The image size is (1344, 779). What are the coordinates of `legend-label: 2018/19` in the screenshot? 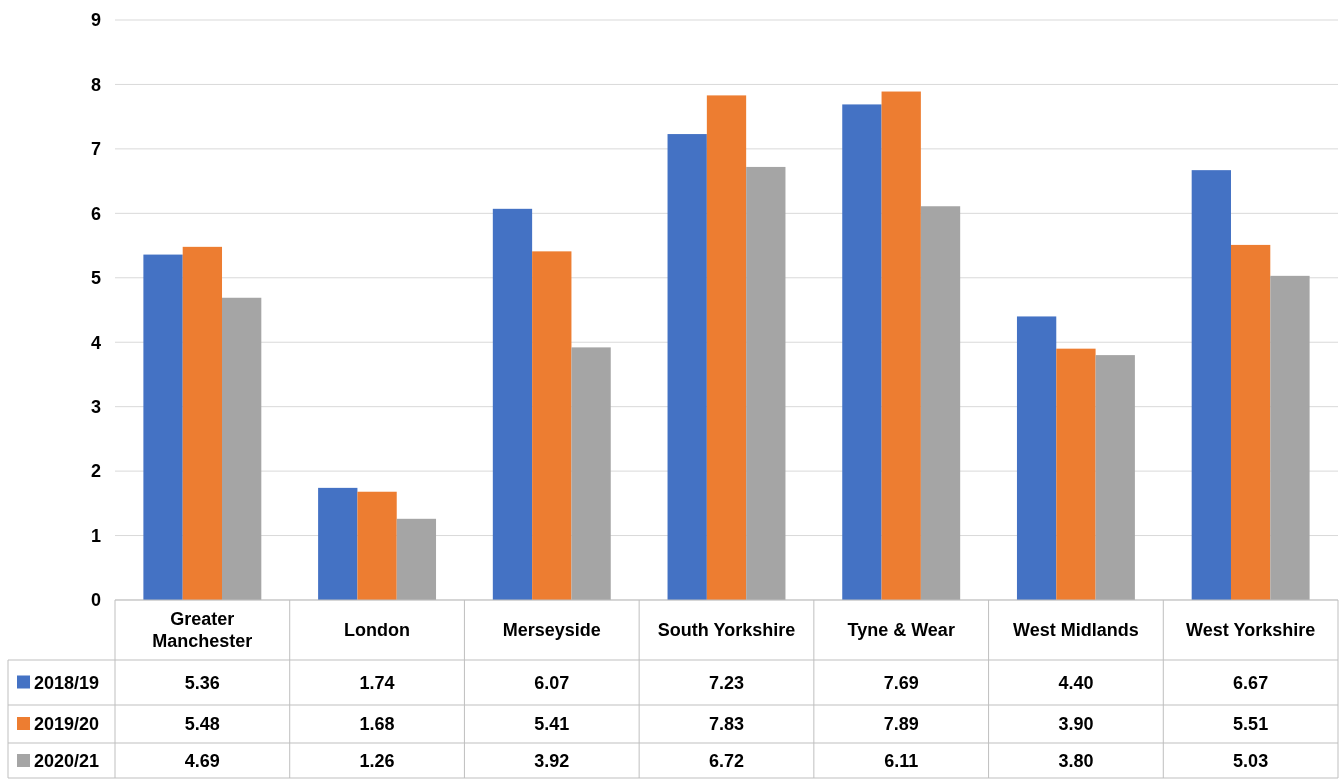 It's located at (67, 682).